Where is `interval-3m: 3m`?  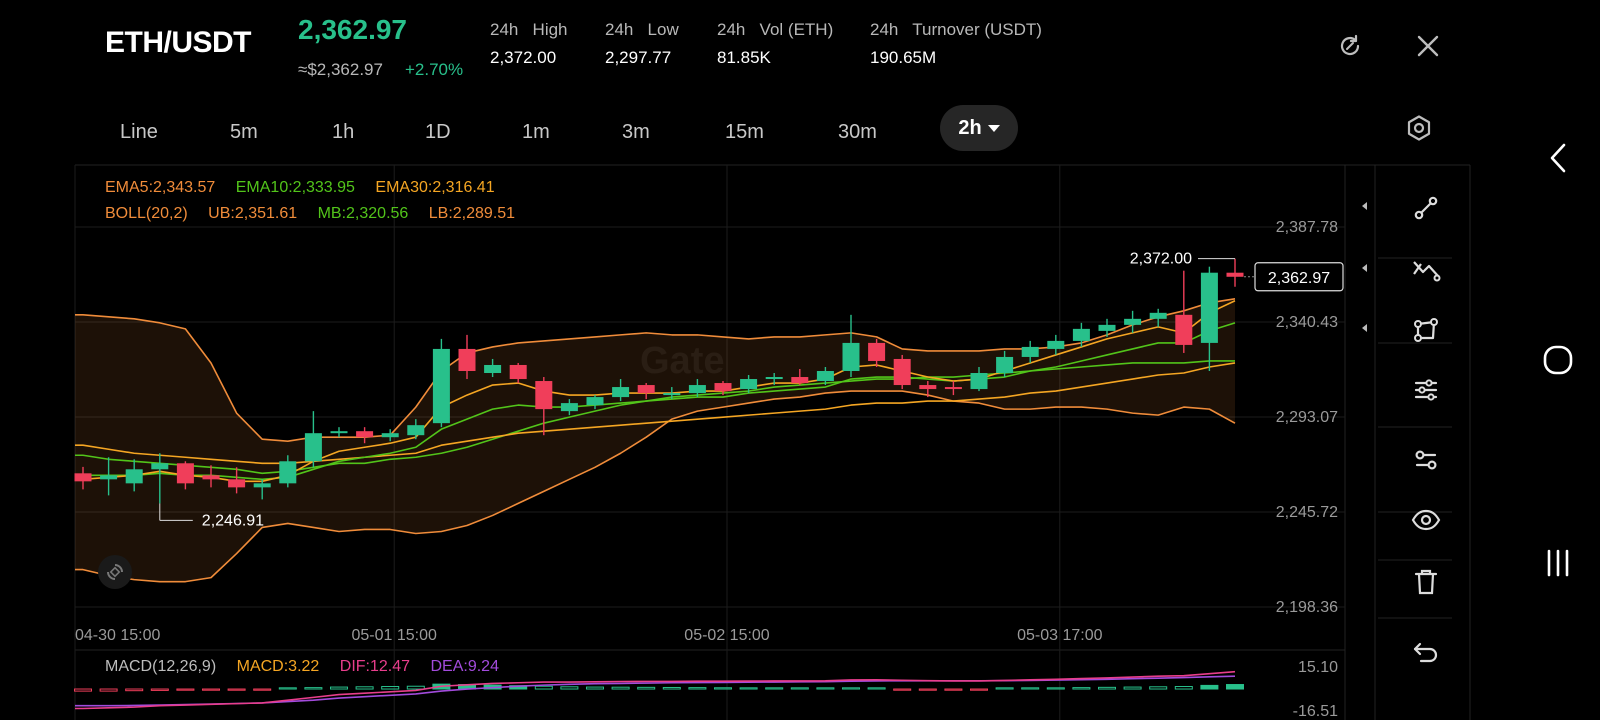
interval-3m: 3m is located at coordinates (636, 131).